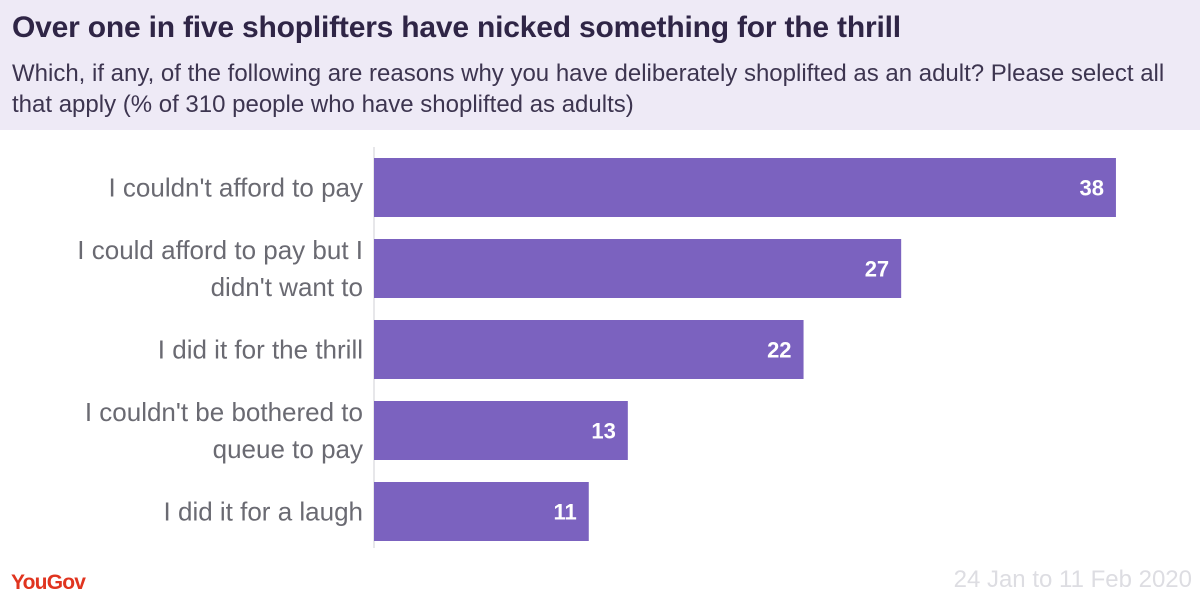  I want to click on bar-value-label-3: 13, so click(603, 431).